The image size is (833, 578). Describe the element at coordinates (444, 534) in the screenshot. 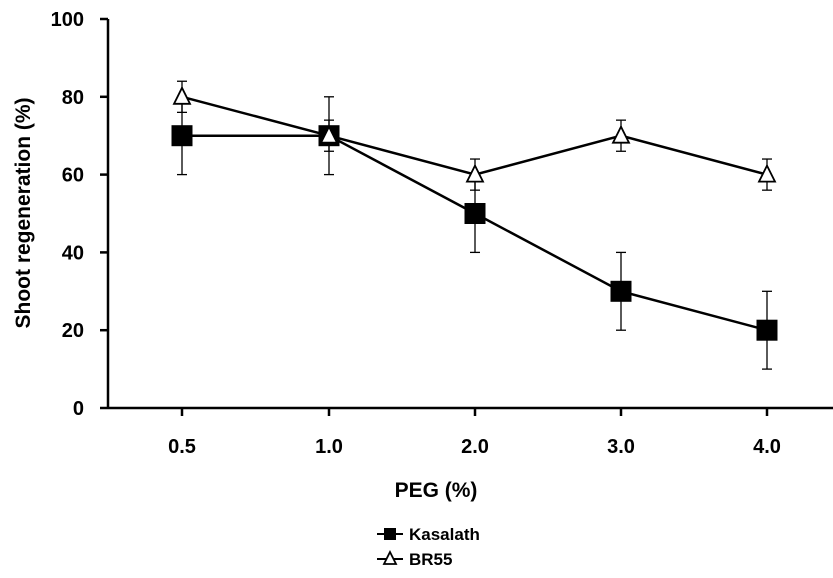

I see `legend-kasalath-label: Kasalath` at that location.